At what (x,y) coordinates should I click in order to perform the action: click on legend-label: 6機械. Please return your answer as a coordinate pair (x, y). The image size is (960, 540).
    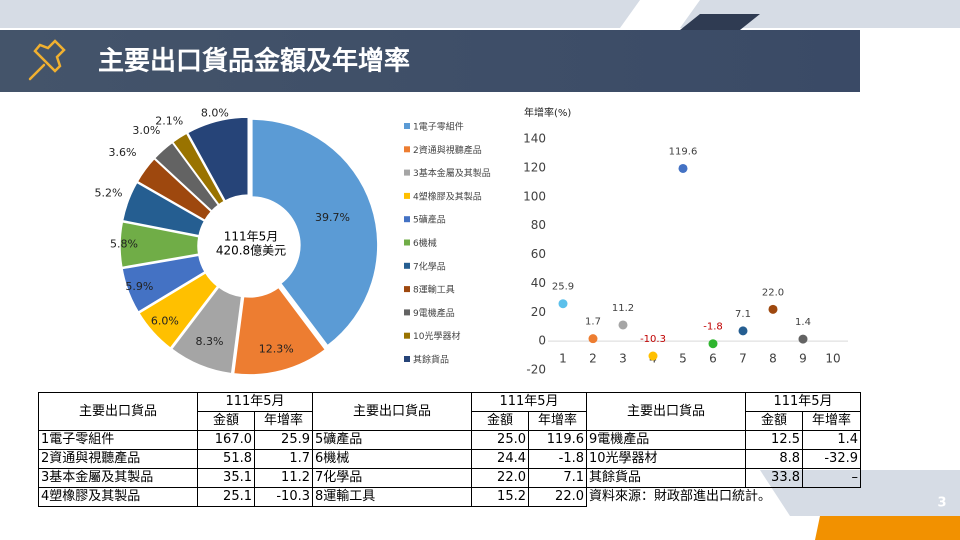
    Looking at the image, I should click on (425, 243).